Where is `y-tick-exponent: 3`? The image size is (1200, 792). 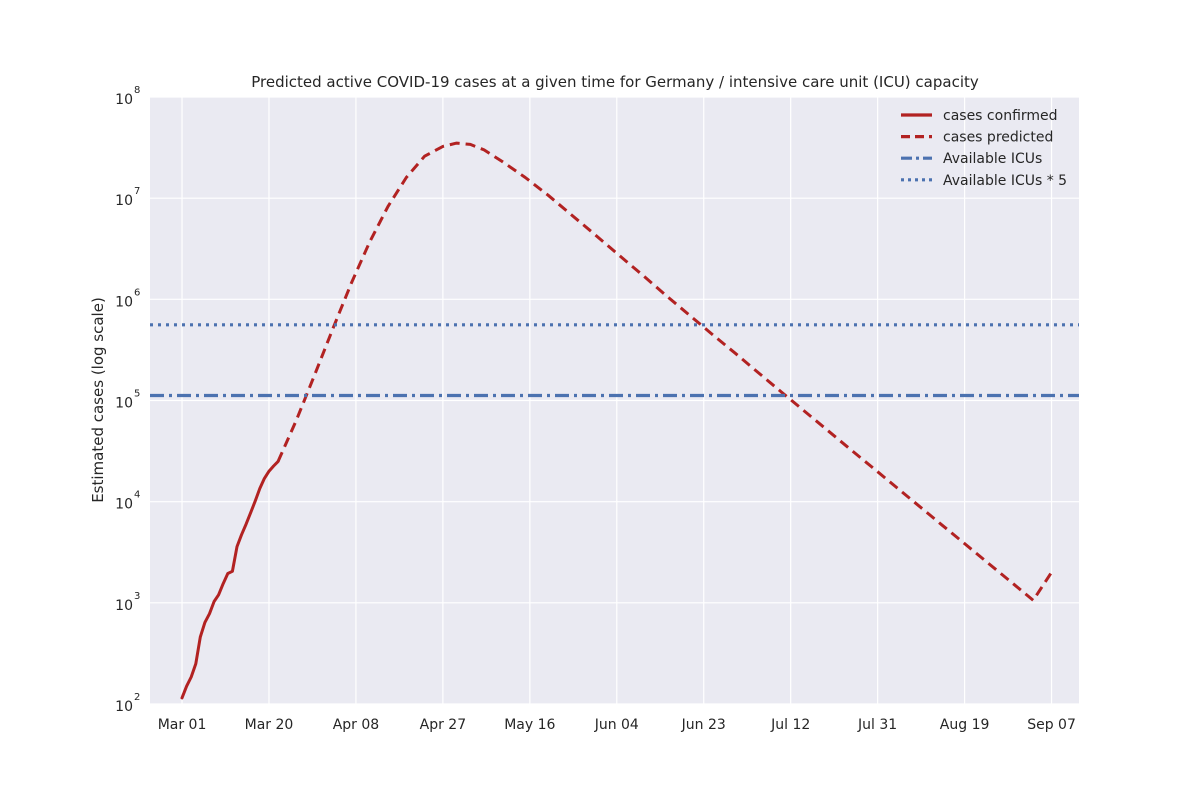
y-tick-exponent: 3 is located at coordinates (137, 596).